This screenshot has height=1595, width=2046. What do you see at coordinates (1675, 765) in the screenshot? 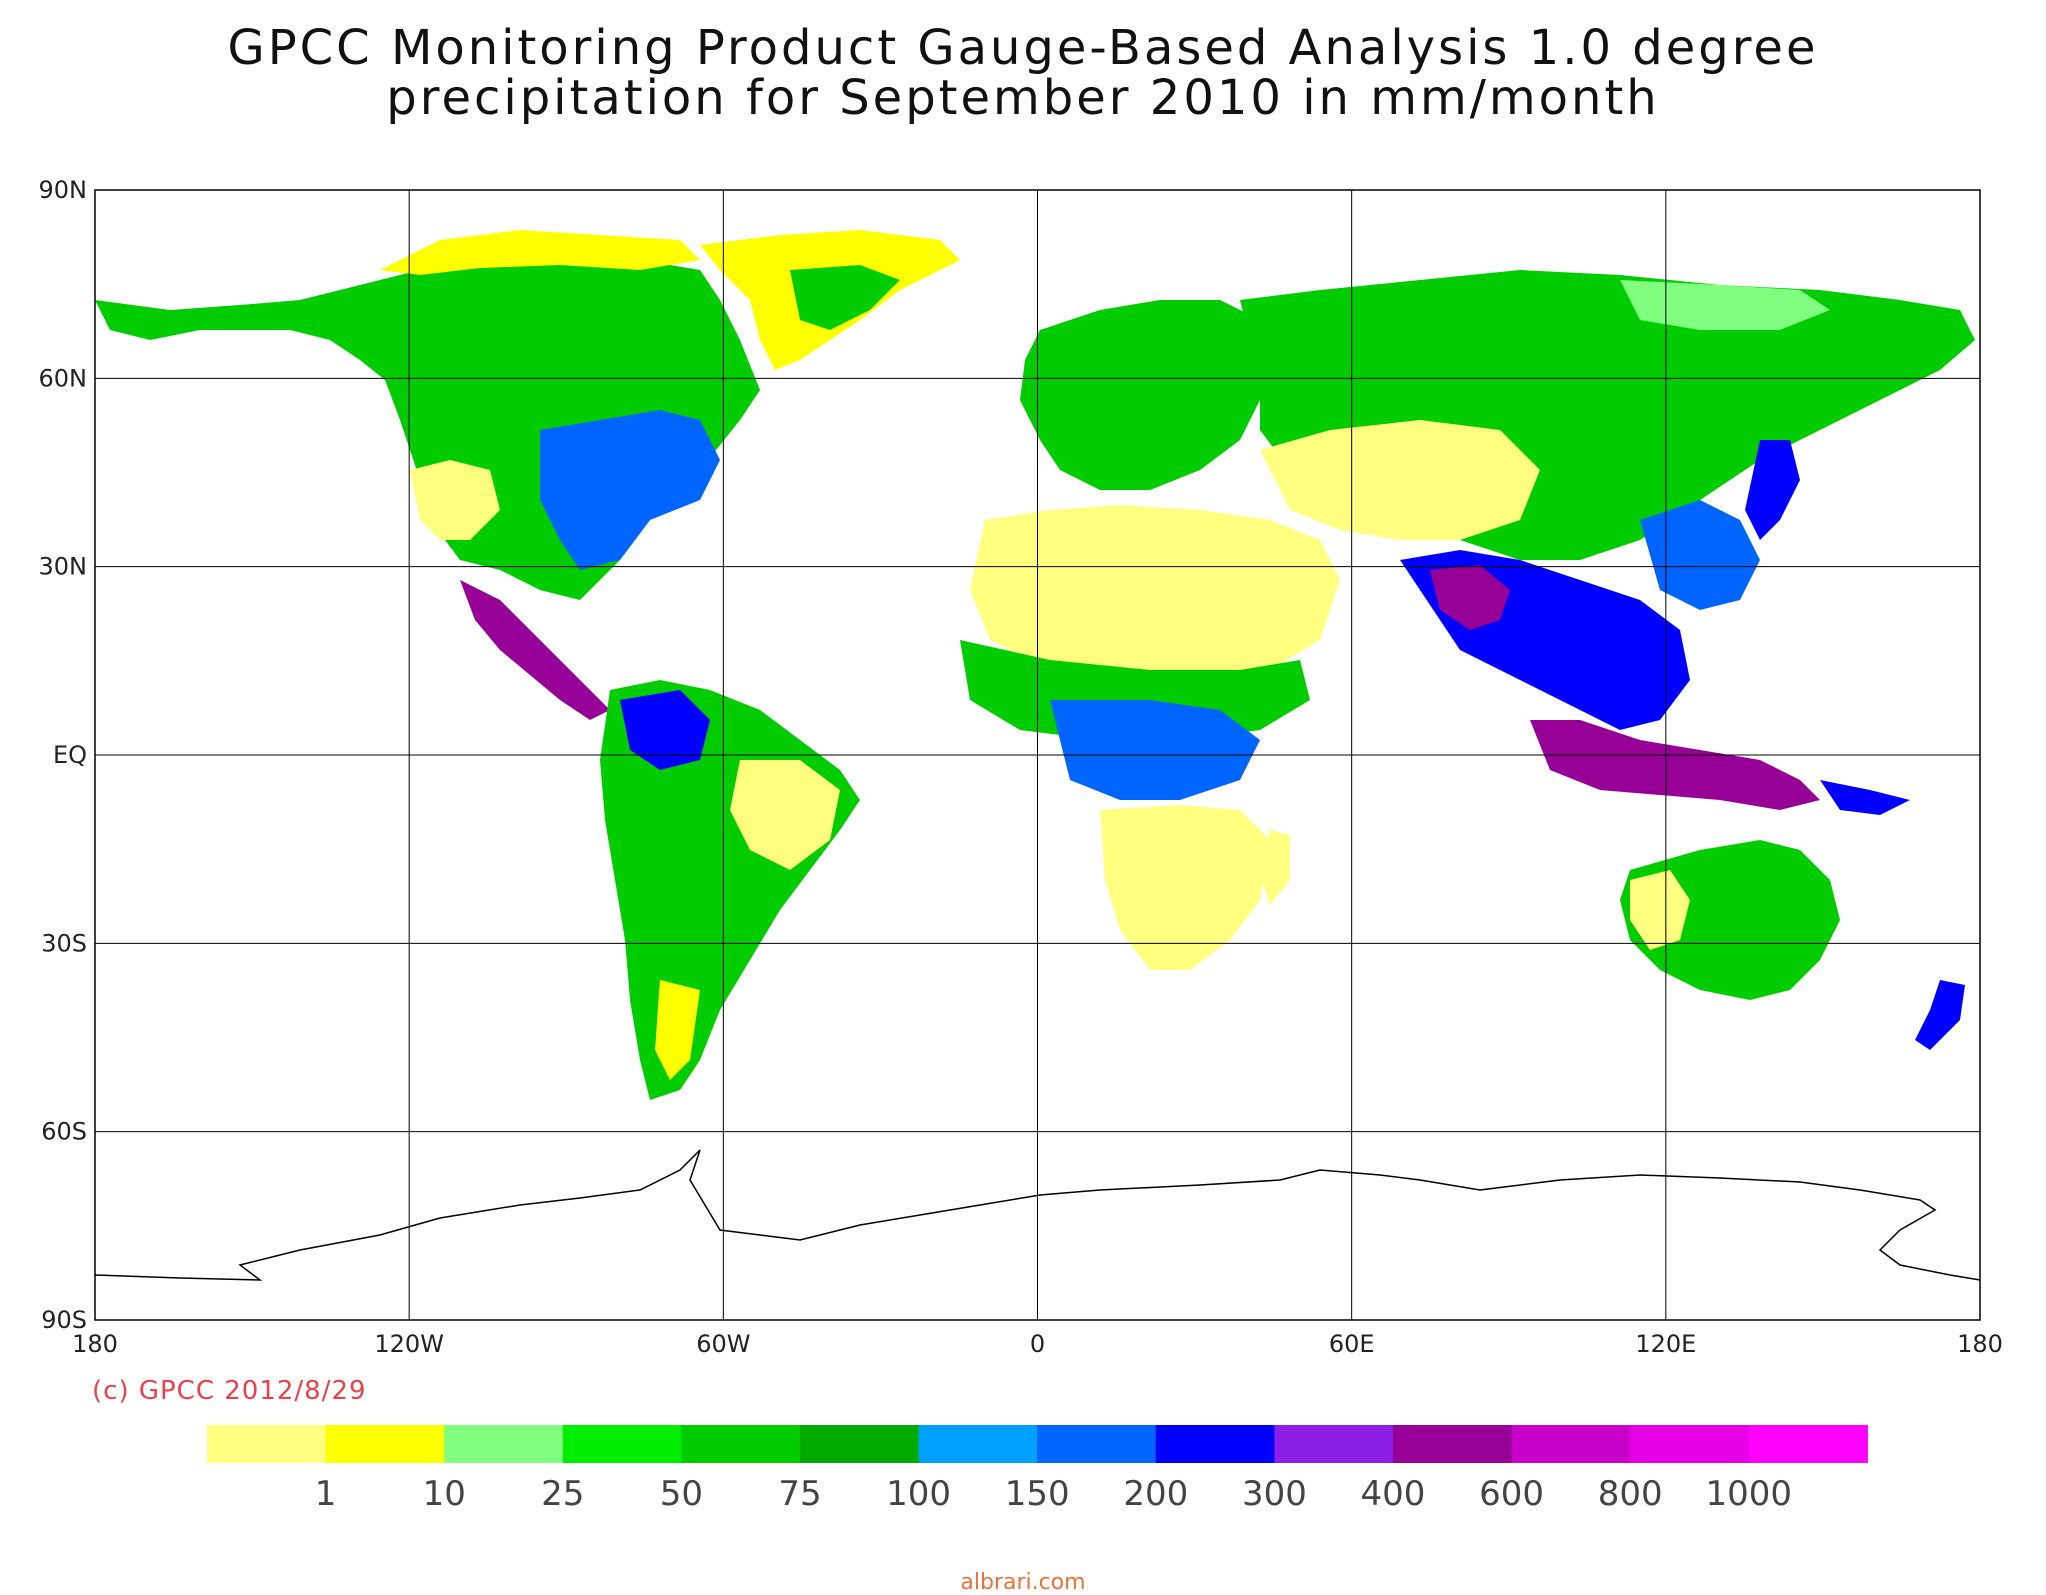
I see `region-maritime-continent` at bounding box center [1675, 765].